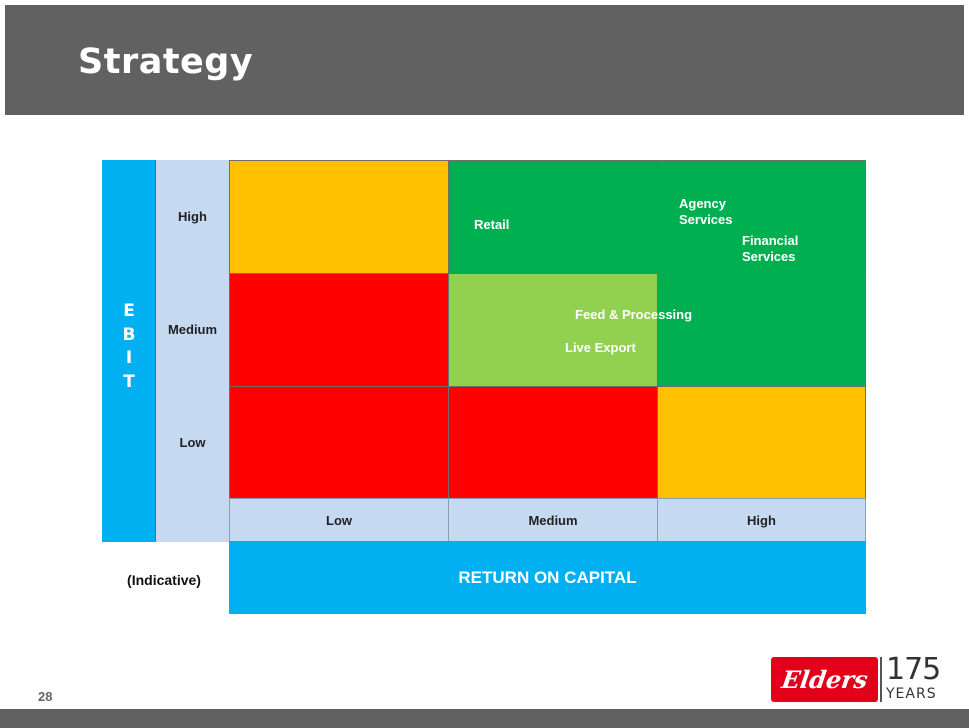 Image resolution: width=969 pixels, height=728 pixels. Describe the element at coordinates (484, 718) in the screenshot. I see `footer-bar` at that location.